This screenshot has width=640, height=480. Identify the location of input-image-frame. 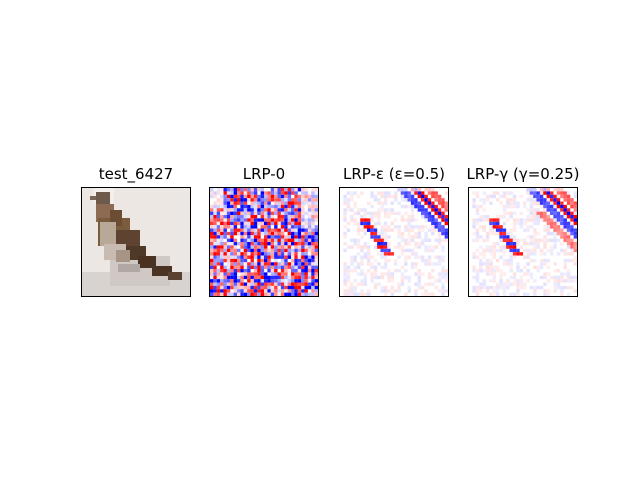
(136, 242).